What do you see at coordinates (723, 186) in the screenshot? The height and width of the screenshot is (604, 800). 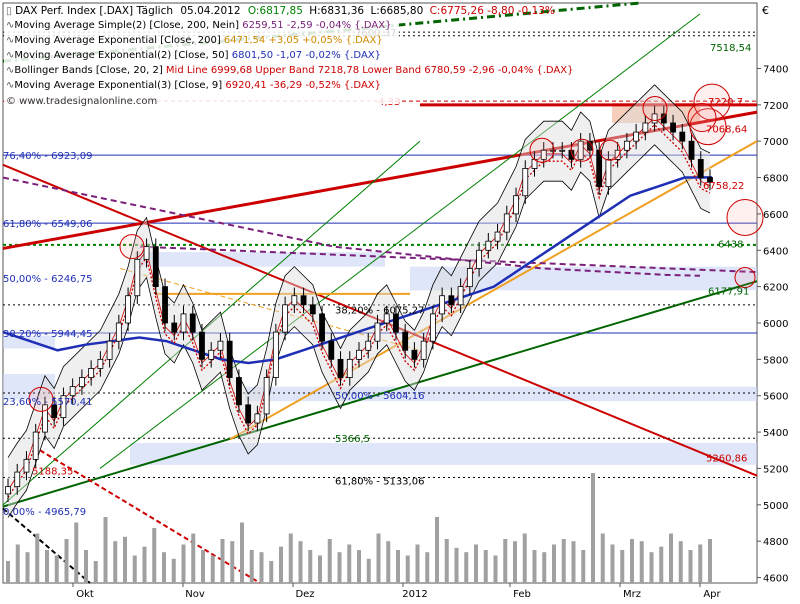 I see `price-level-label: 6758,22` at bounding box center [723, 186].